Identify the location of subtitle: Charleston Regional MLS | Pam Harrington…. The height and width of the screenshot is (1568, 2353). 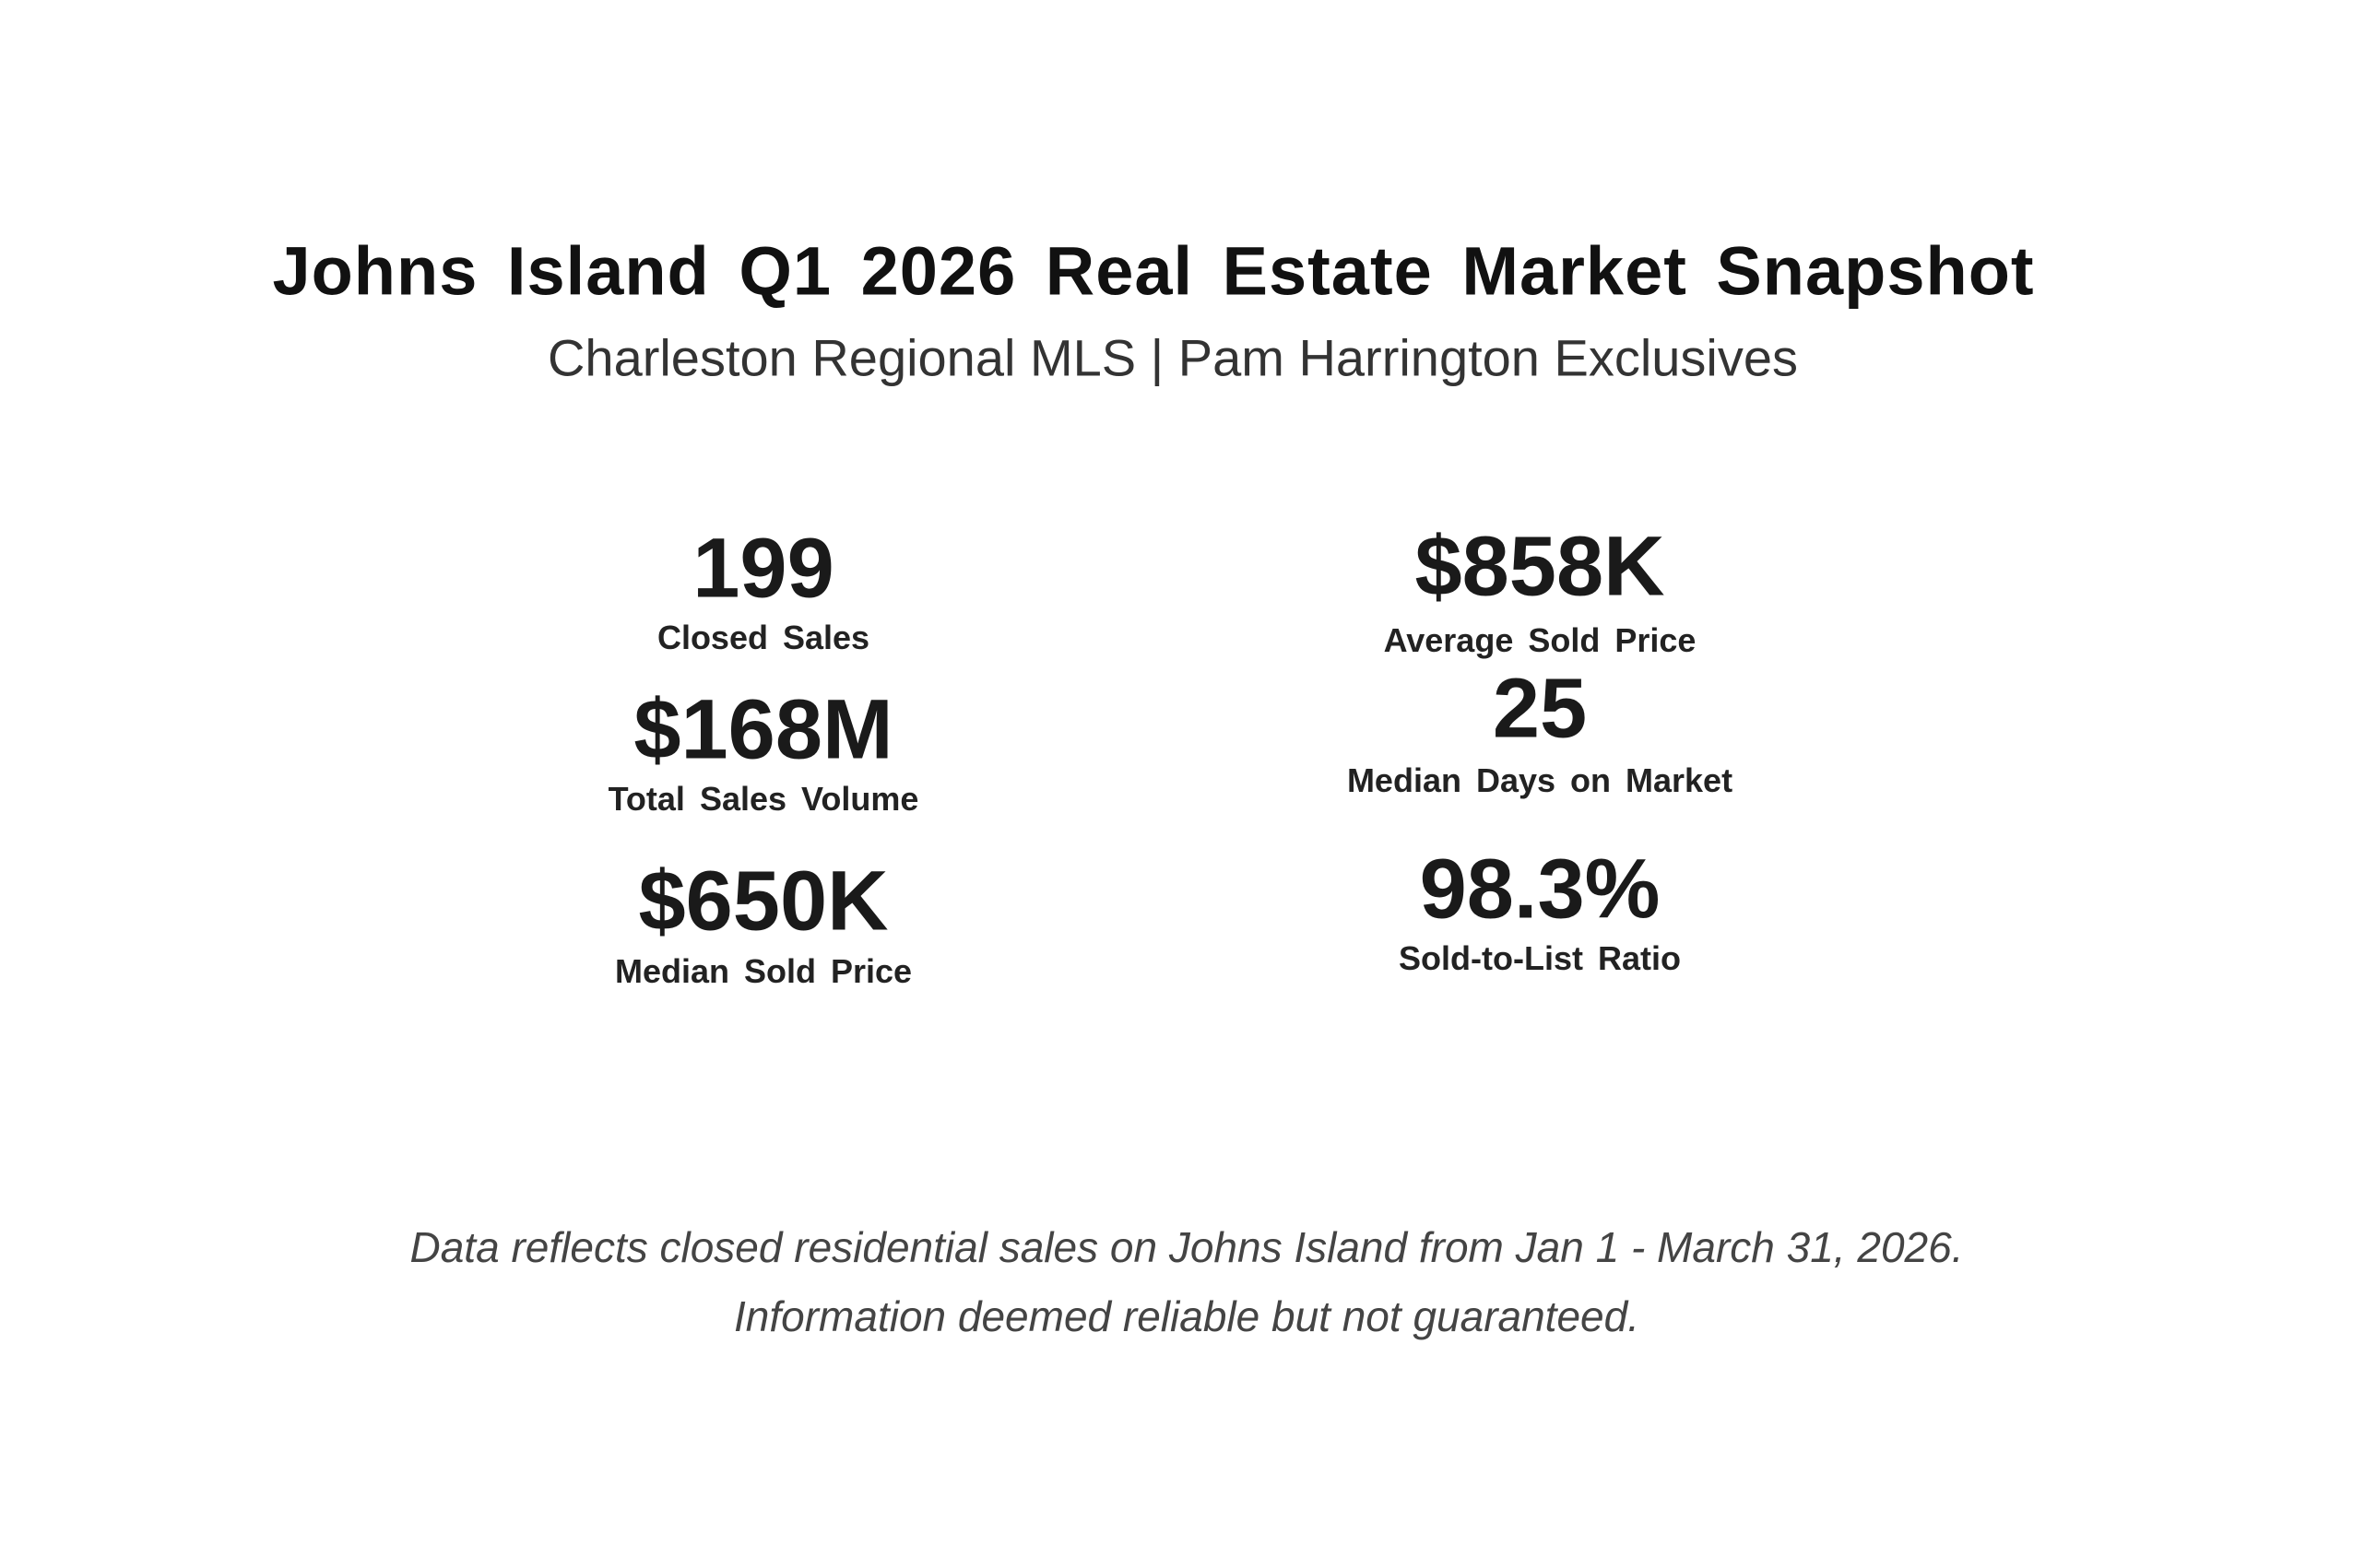
(1173, 357).